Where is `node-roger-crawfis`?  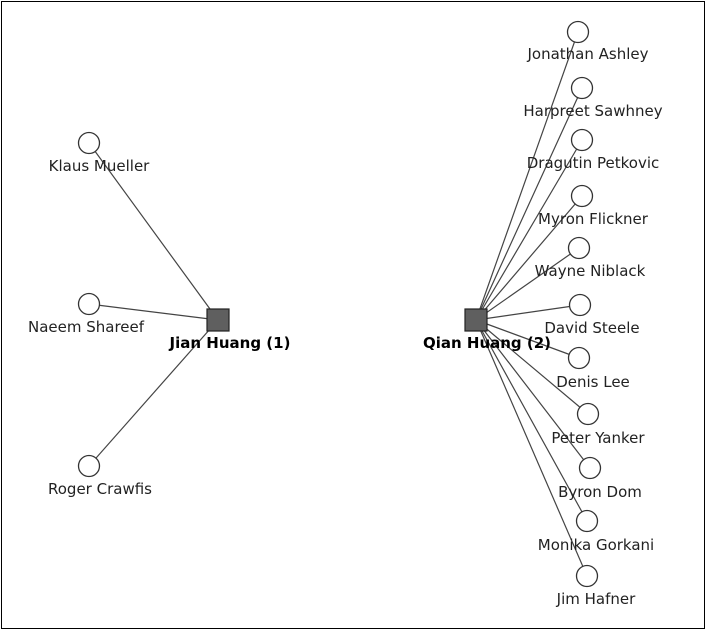
node-roger-crawfis is located at coordinates (89, 466).